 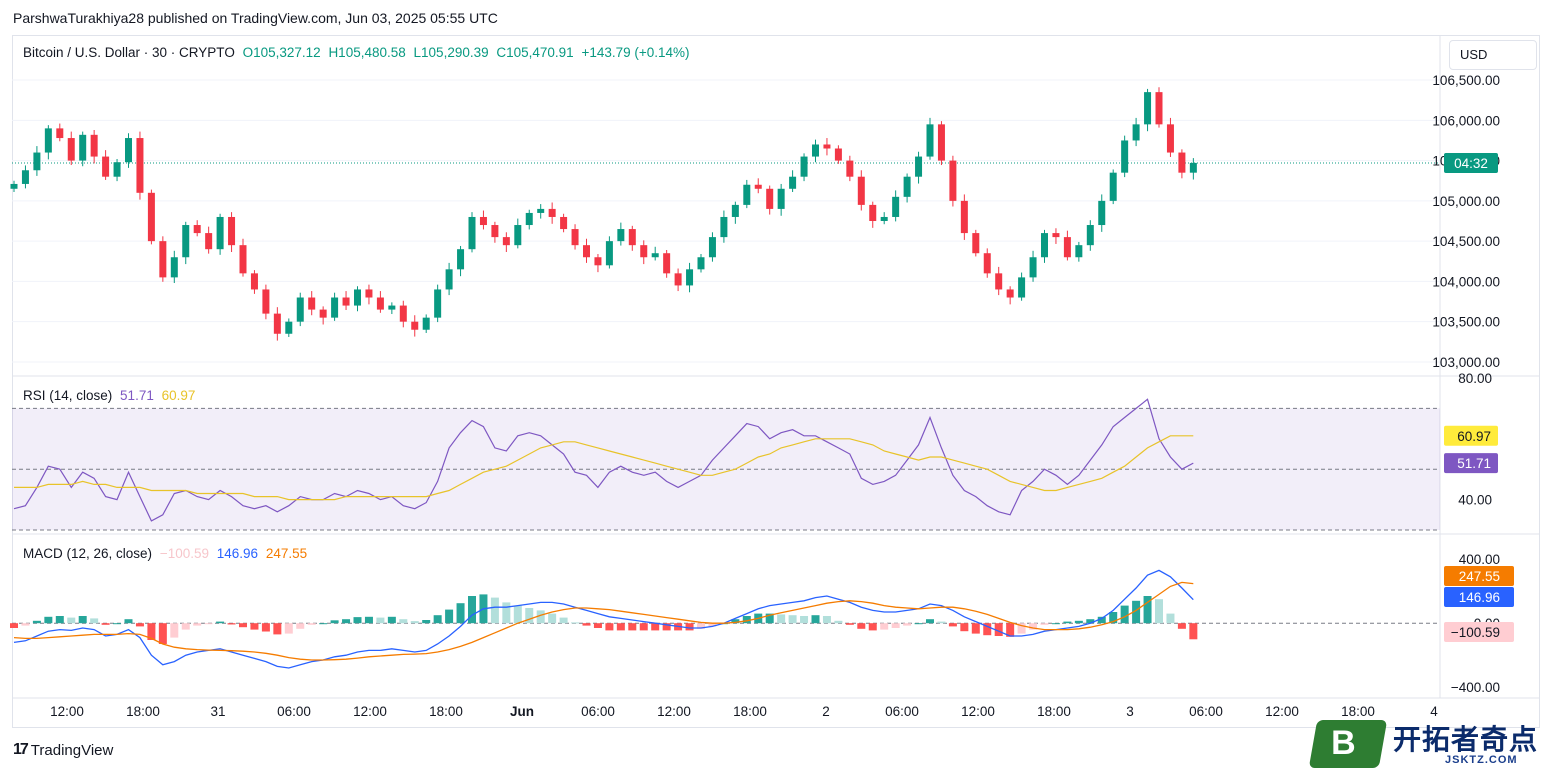 What do you see at coordinates (635, 52) in the screenshot?
I see `change-value: +143.79 (+0.14%)` at bounding box center [635, 52].